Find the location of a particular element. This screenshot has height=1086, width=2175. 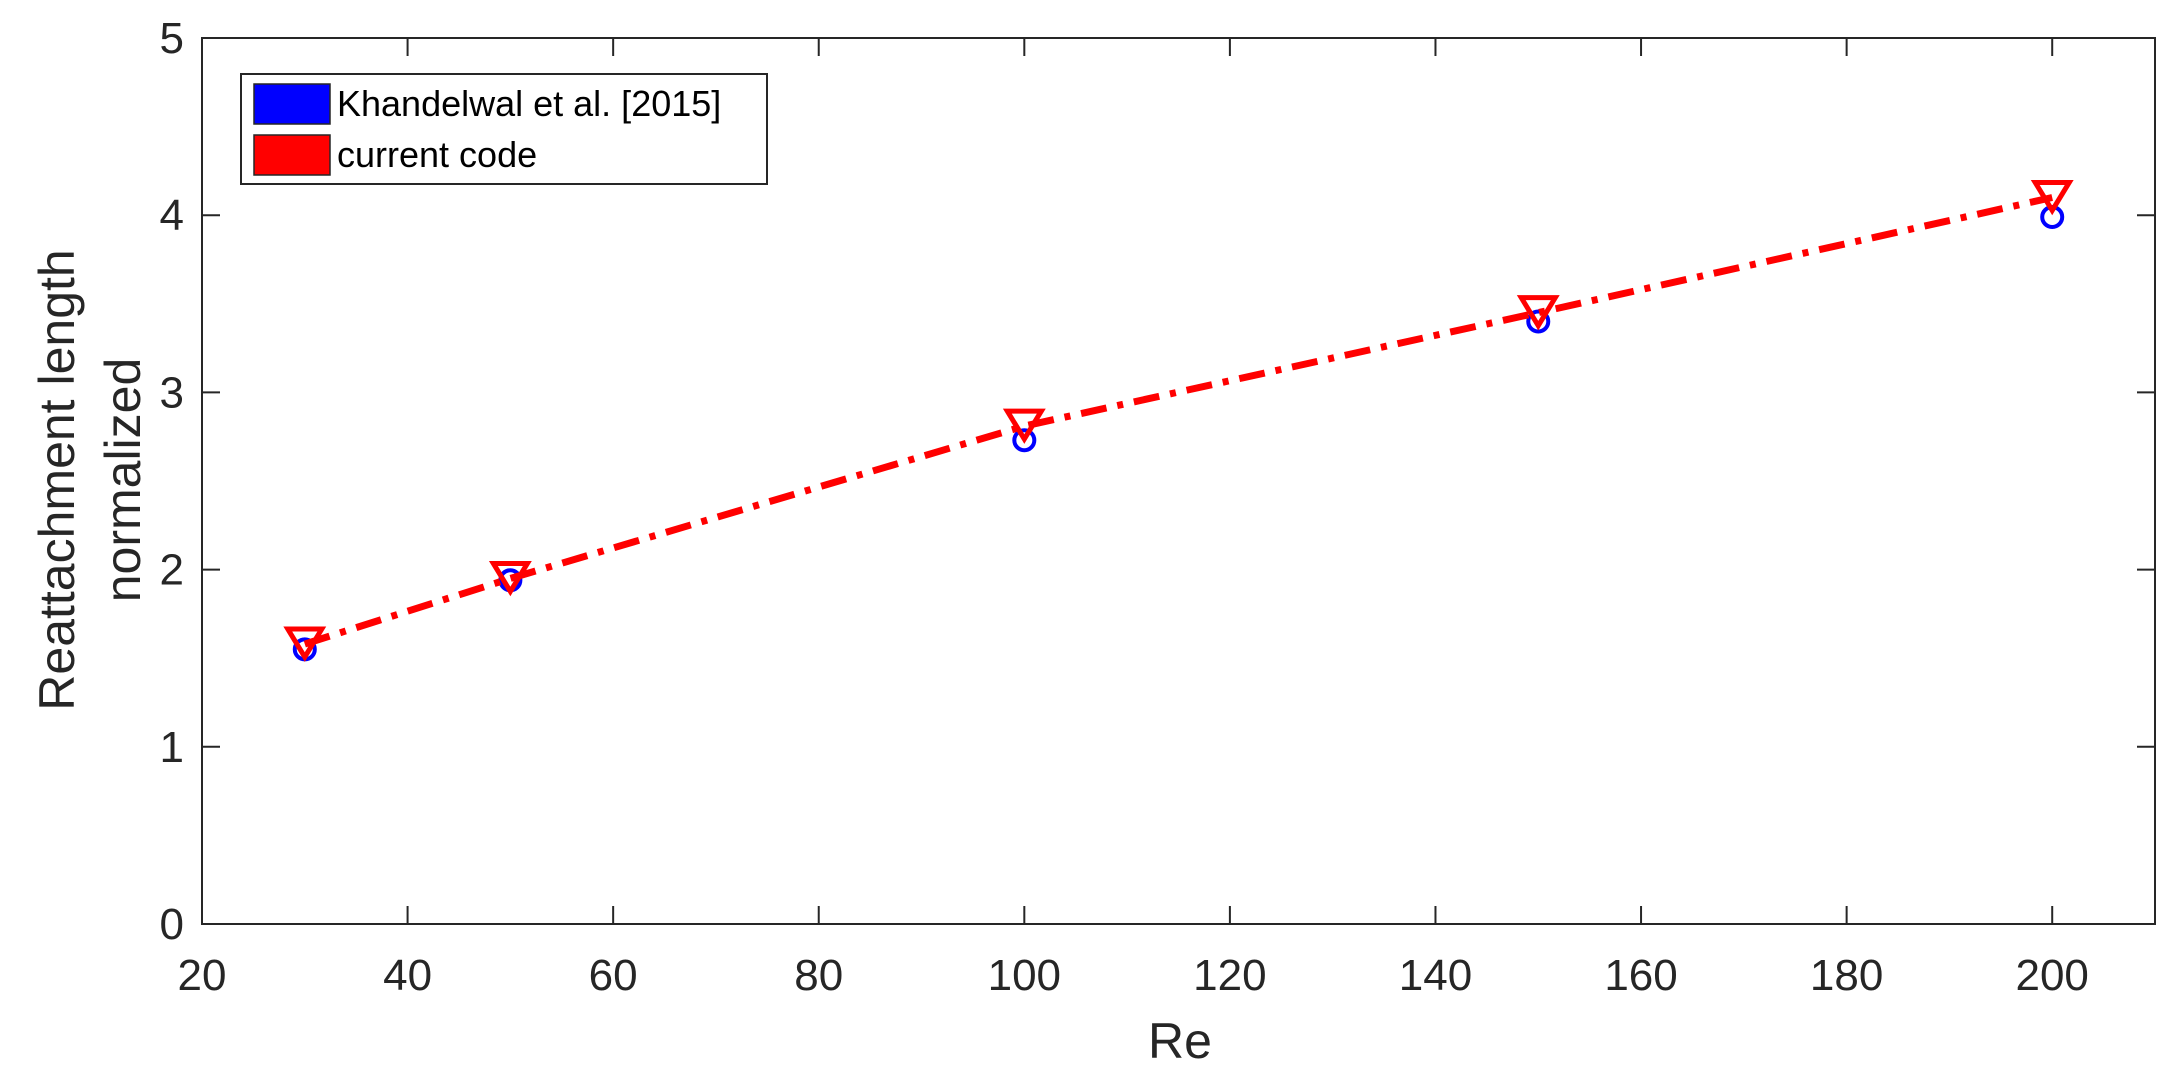

x-tick-label: 120 is located at coordinates (1229, 975).